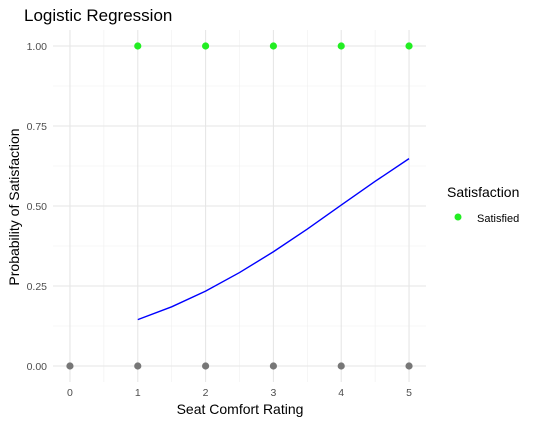  I want to click on x-tick-label: 1, so click(138, 393).